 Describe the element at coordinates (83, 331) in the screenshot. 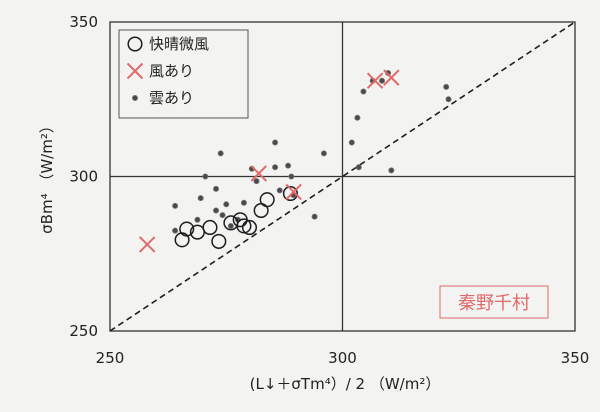

I see `y-tick-label: 250` at that location.